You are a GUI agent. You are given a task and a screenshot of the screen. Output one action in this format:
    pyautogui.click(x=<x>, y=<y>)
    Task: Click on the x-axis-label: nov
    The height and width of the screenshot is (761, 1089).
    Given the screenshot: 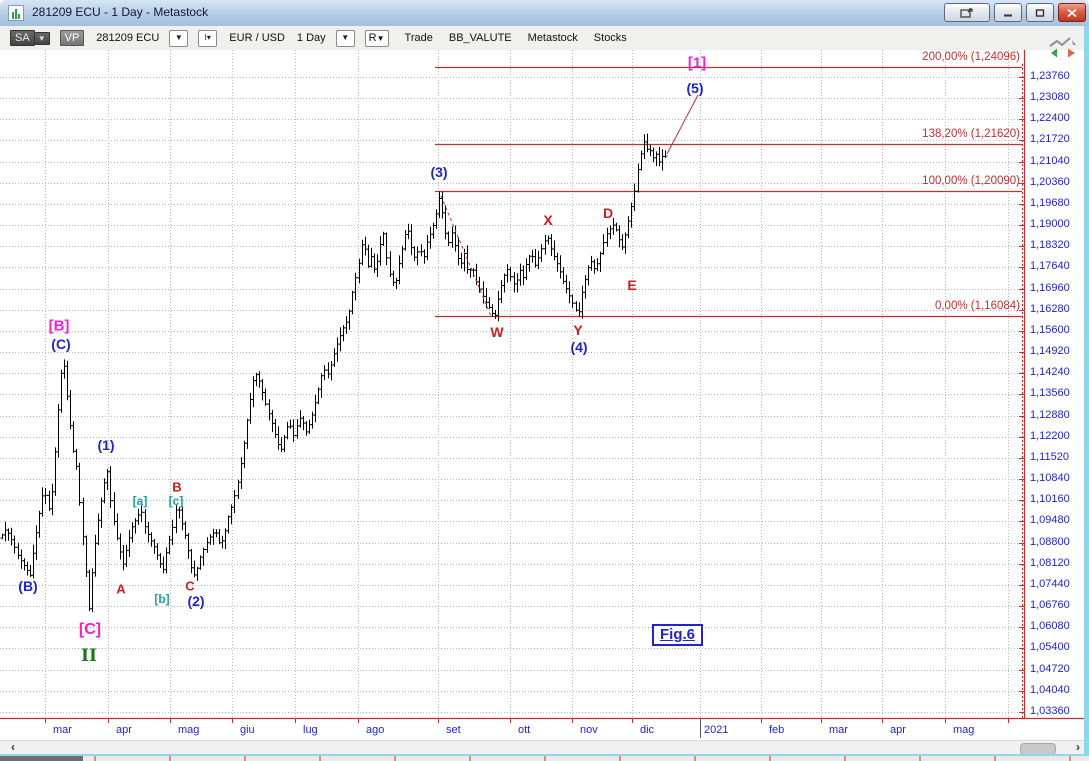 What is the action you would take?
    pyautogui.click(x=589, y=730)
    